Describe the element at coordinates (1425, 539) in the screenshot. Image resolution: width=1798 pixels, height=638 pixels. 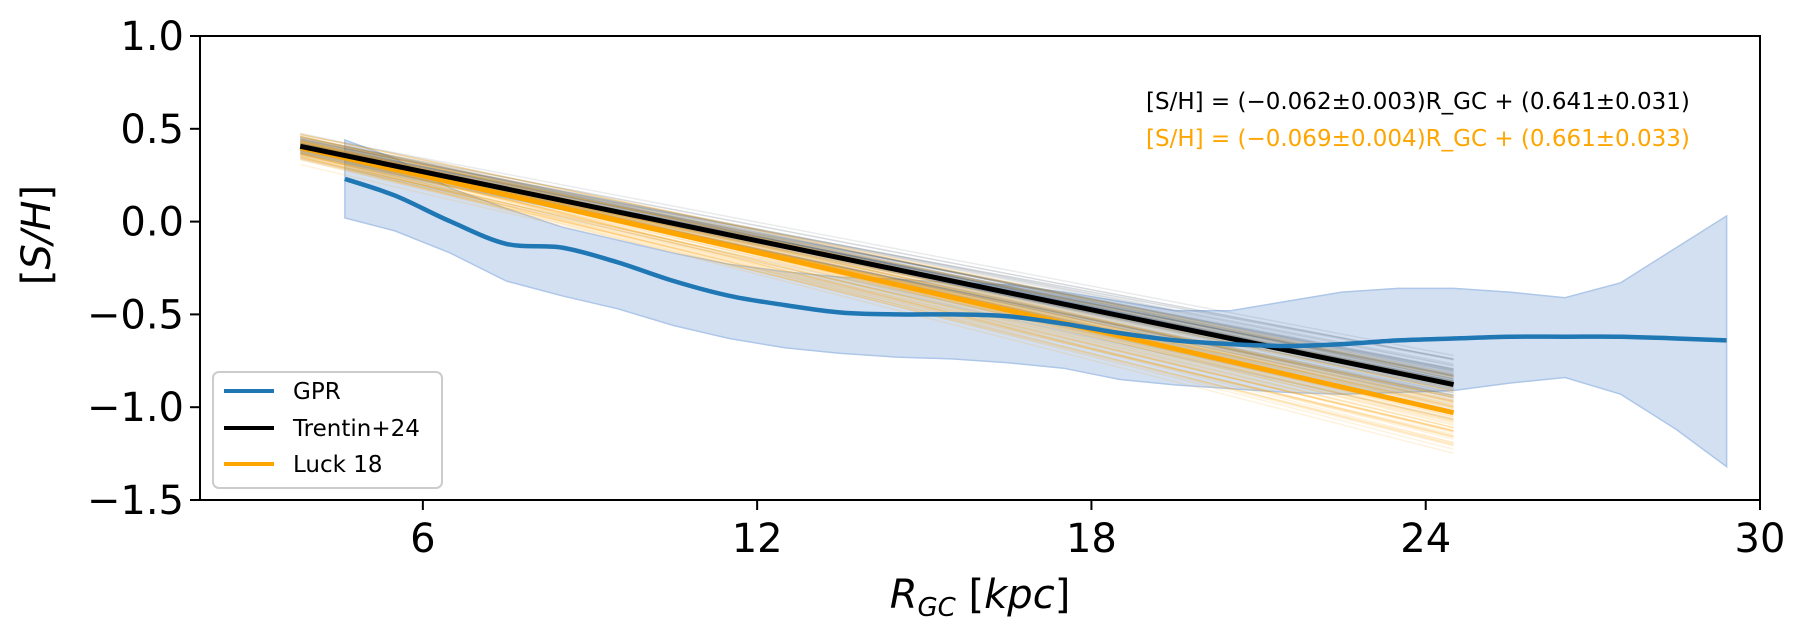
I see `x-tick-label: 24` at that location.